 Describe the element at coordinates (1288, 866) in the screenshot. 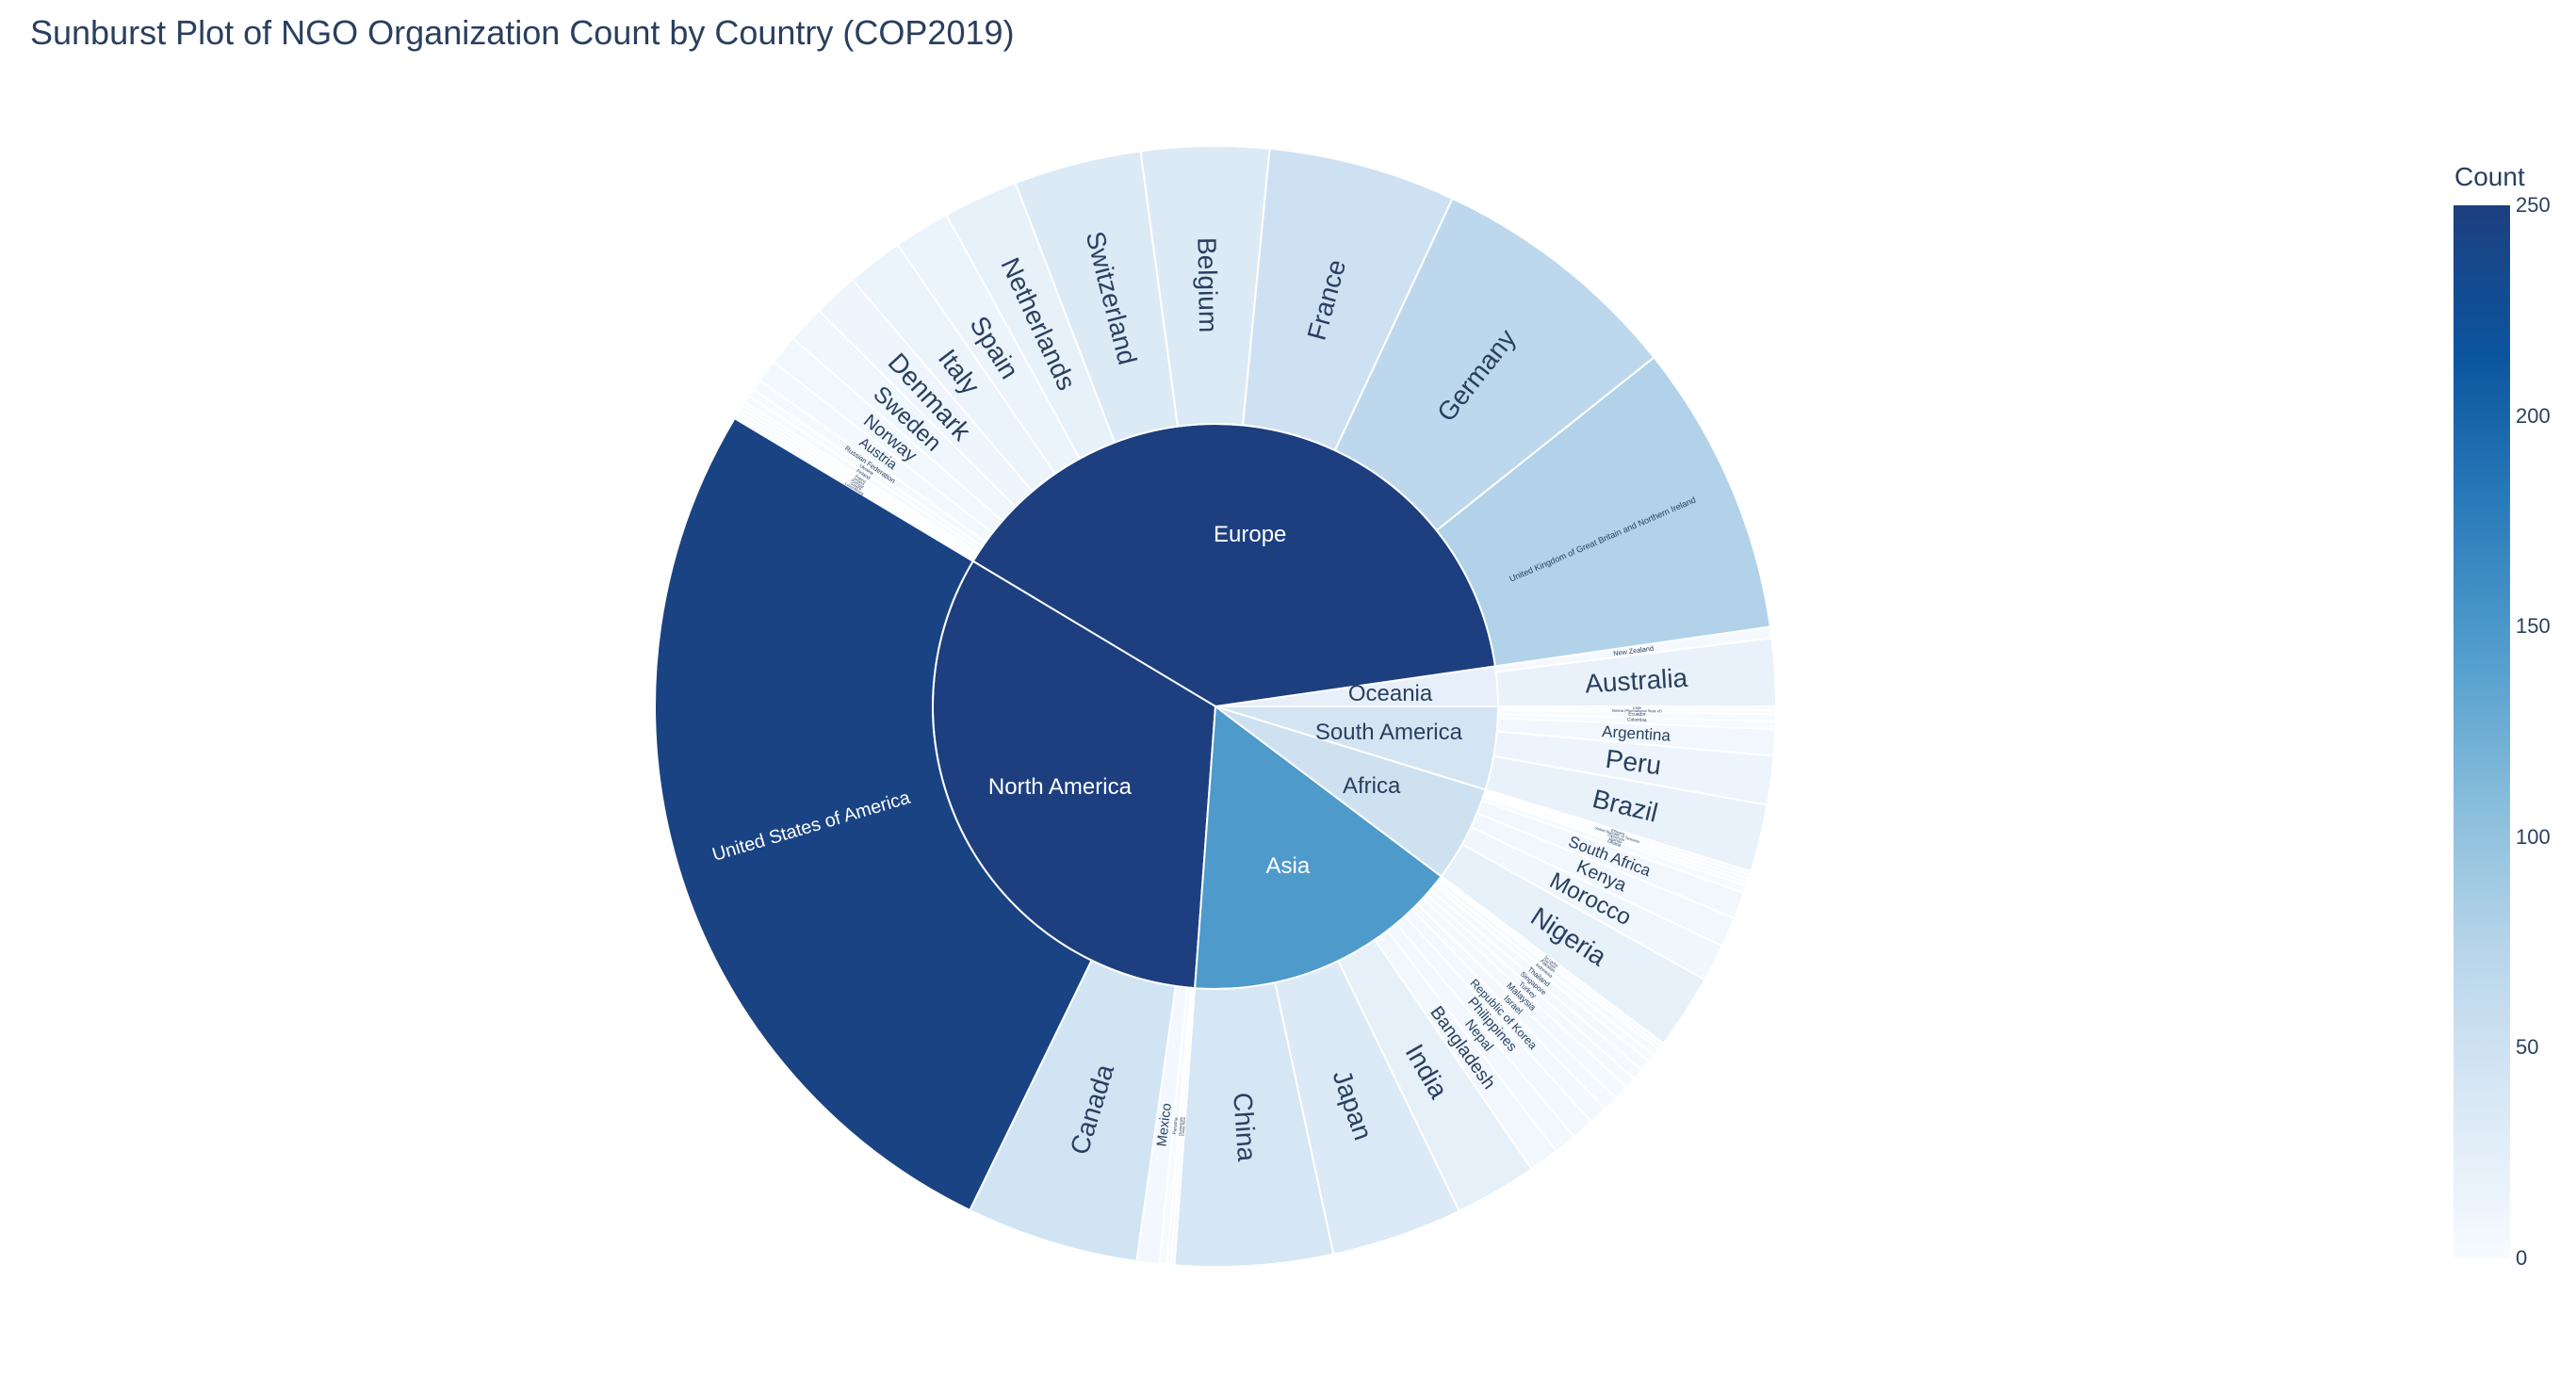

I see `region-label-asia: Asia` at that location.